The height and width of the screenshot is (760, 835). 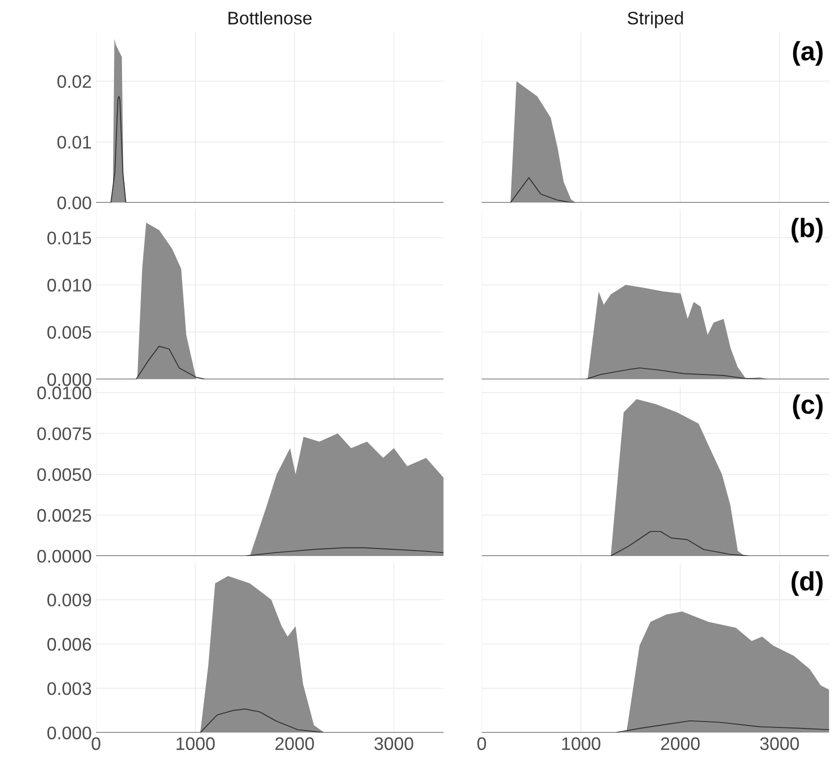 What do you see at coordinates (64, 515) in the screenshot?
I see `y-tick-label: 0.0025` at bounding box center [64, 515].